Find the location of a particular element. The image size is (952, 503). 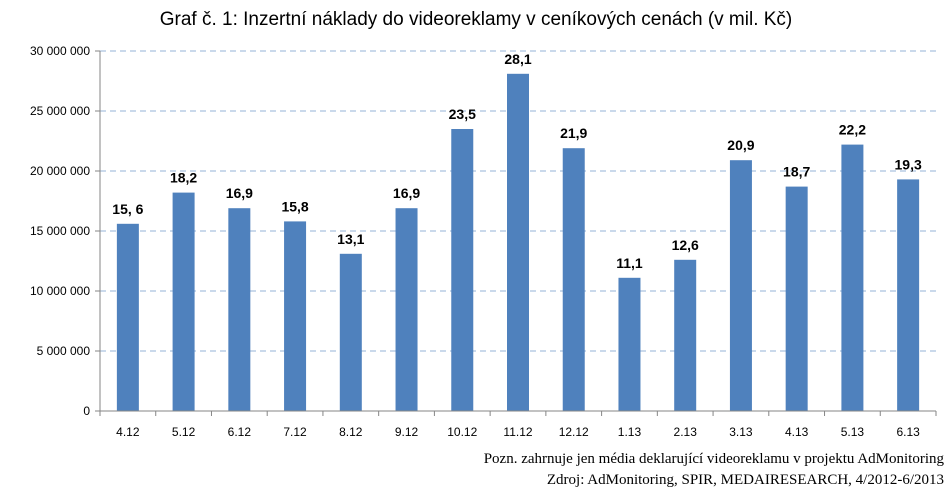

y-tick-label: 0 is located at coordinates (86, 411).